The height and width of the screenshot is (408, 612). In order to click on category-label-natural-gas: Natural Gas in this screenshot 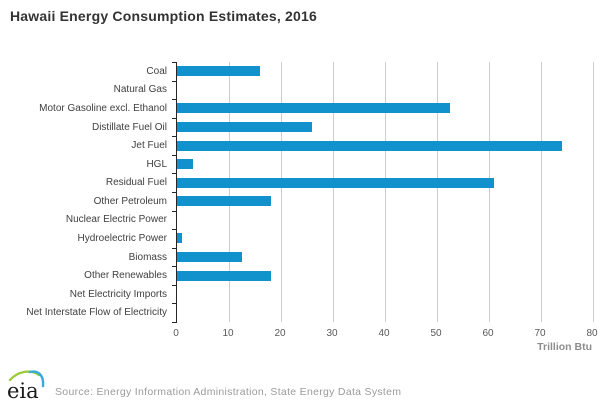, I will do `click(140, 90)`.